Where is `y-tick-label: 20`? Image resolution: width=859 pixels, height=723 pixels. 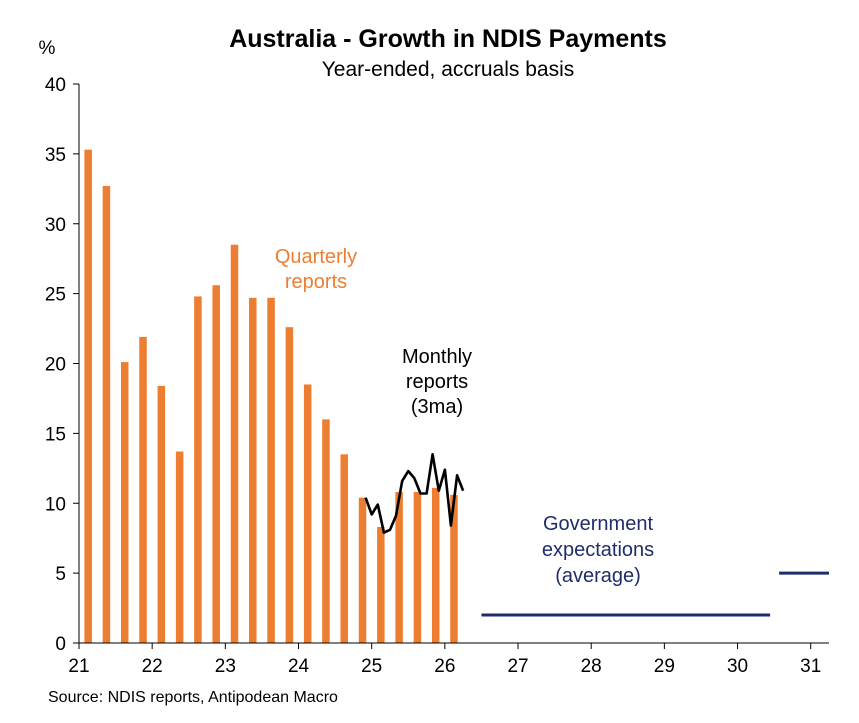 y-tick-label: 20 is located at coordinates (55, 365).